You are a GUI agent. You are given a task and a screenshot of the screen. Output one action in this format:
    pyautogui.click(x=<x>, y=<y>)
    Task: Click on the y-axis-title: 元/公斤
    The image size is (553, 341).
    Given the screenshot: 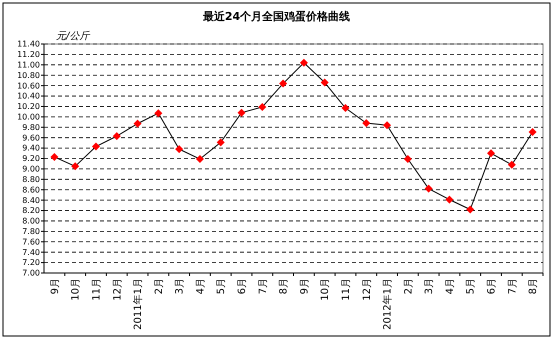 What is the action you would take?
    pyautogui.click(x=73, y=36)
    